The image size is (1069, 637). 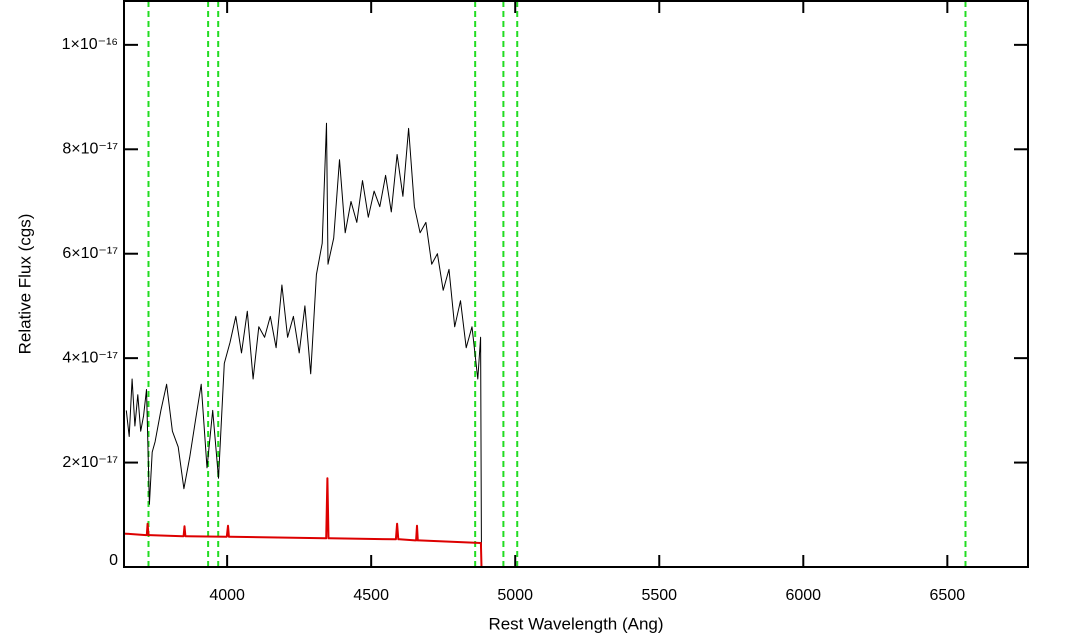 What do you see at coordinates (575, 623) in the screenshot?
I see `x-axis-title: Rest Wavelength (Ang)` at bounding box center [575, 623].